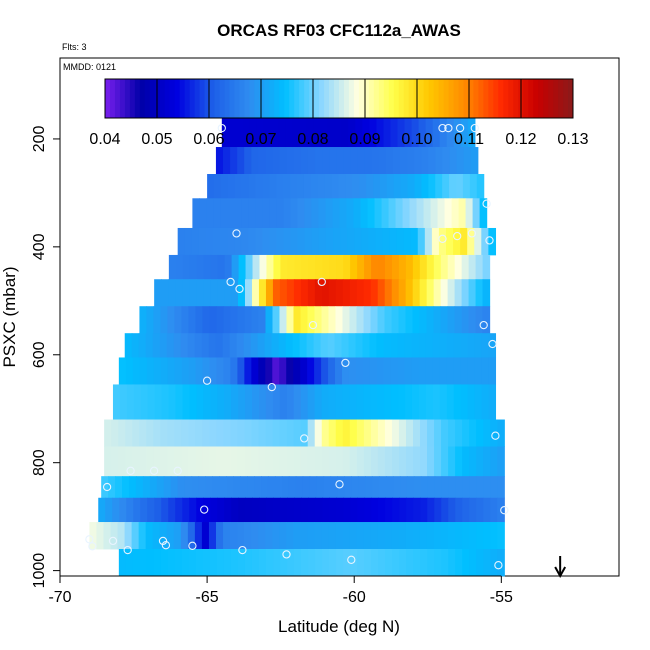  I want to click on heat-cell-r10-c48, so click(450, 402).